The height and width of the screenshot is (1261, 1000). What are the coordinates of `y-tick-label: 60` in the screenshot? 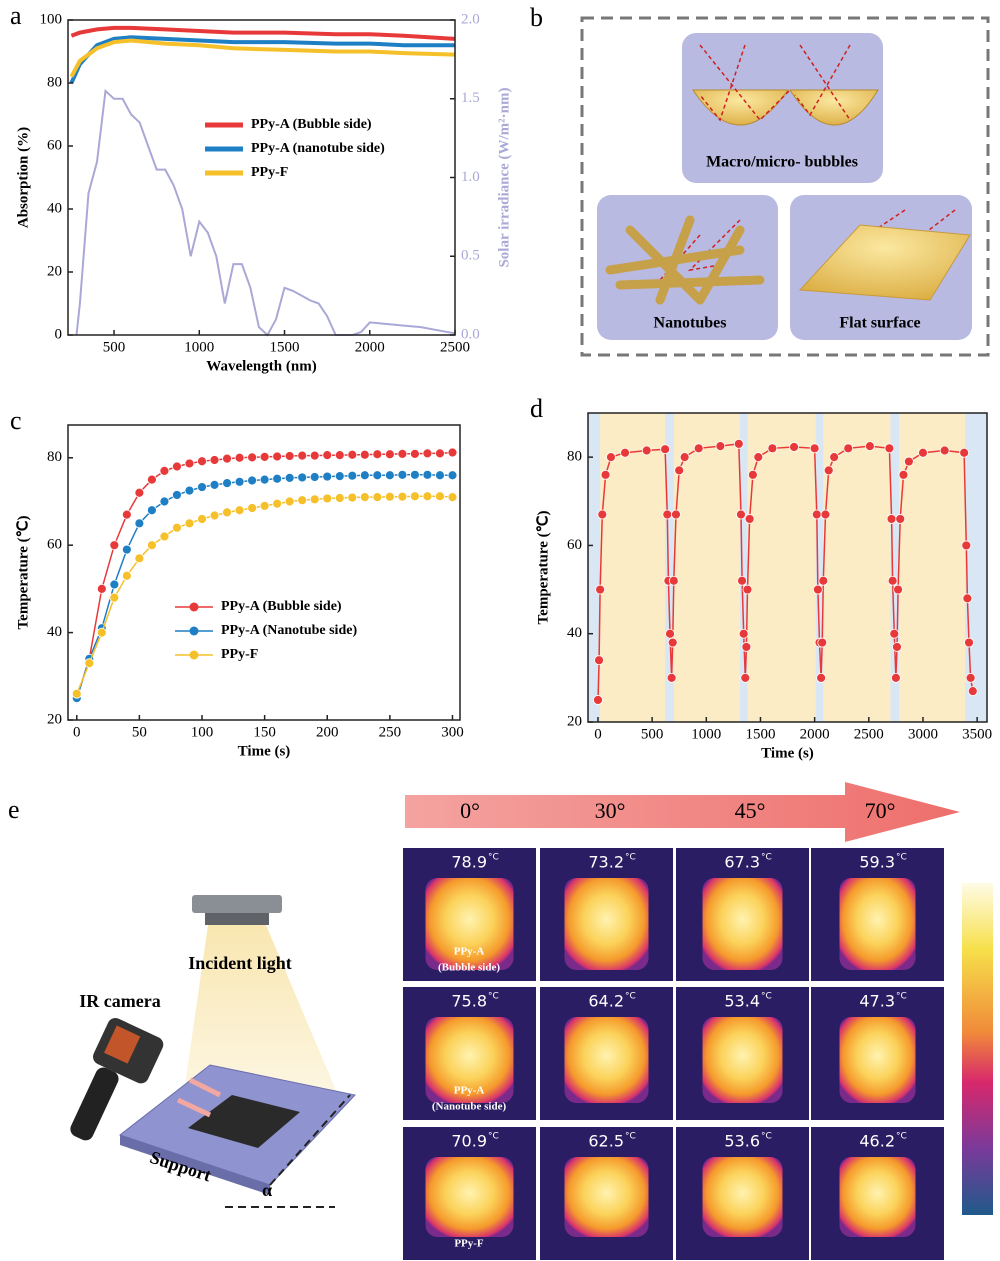 It's located at (574, 545).